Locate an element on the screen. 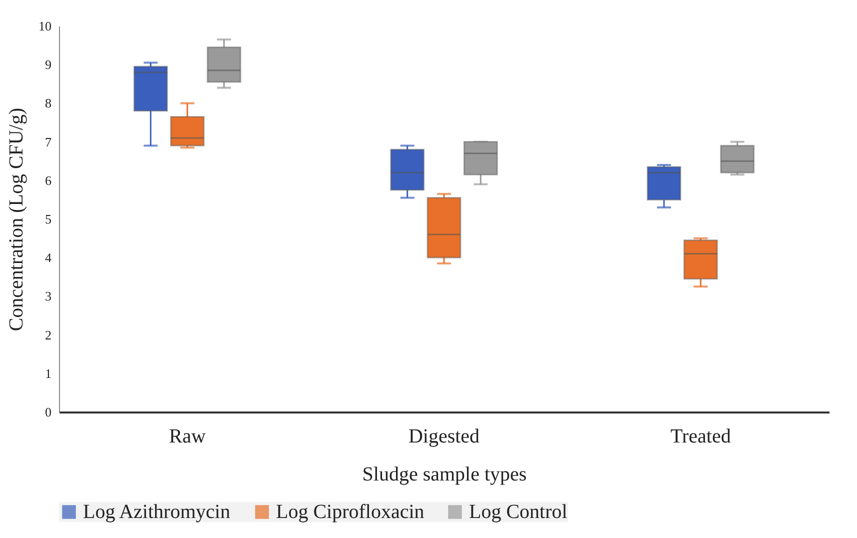 The height and width of the screenshot is (538, 857). y-tick-label: 3 is located at coordinates (48, 296).